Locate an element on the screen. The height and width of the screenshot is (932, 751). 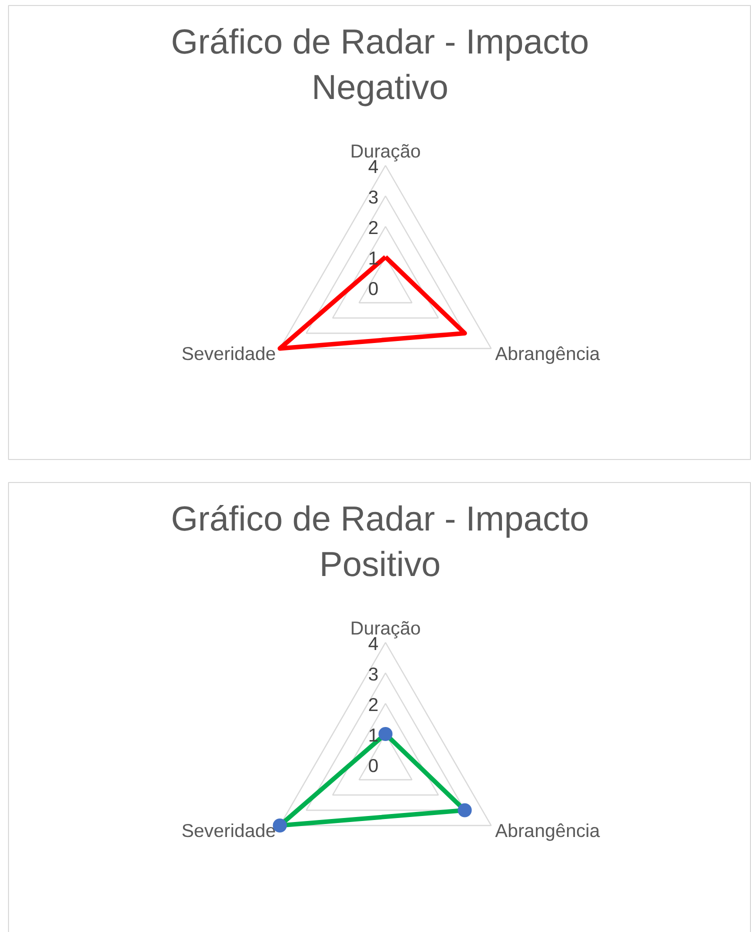
chart-title: Gráfico de Radar - Impacto Positivo is located at coordinates (380, 542).